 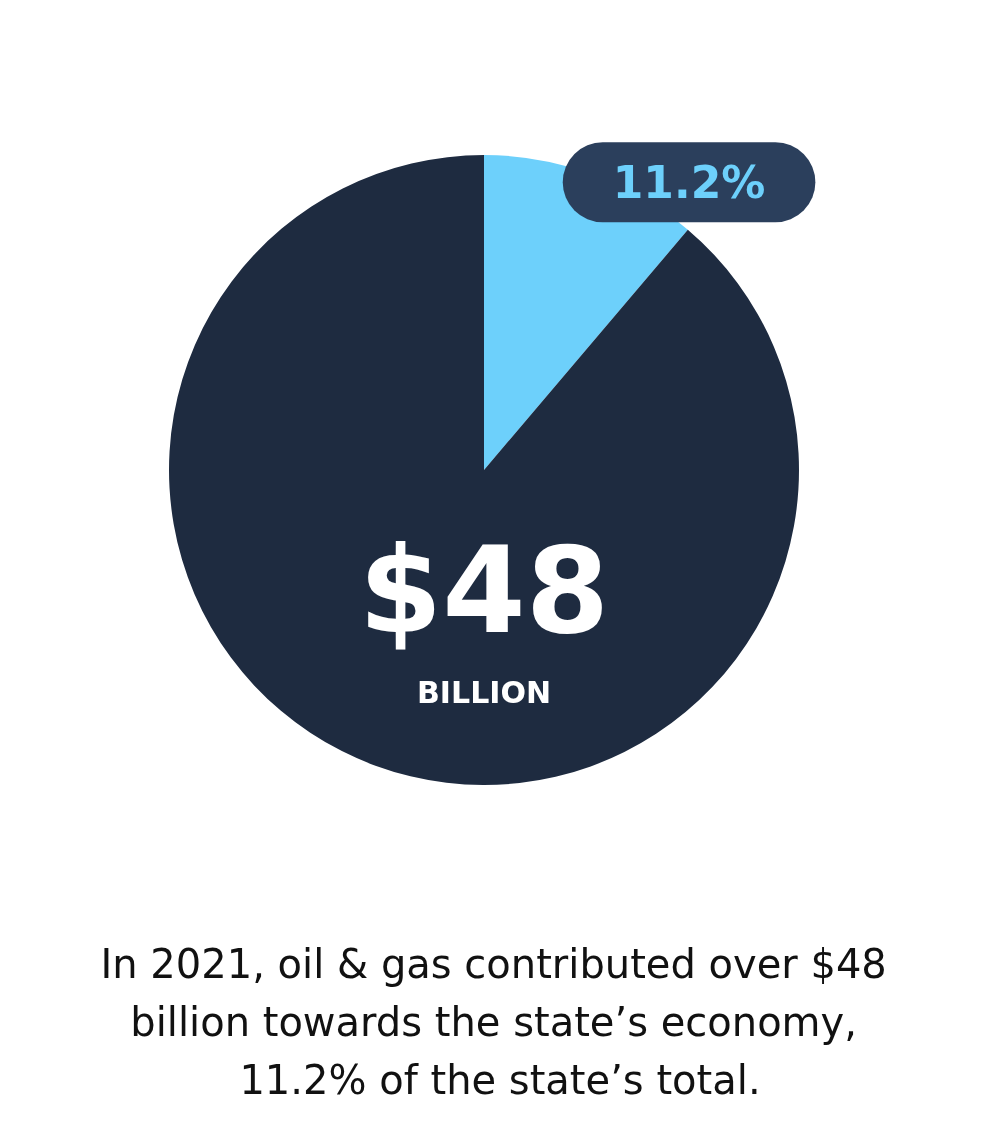 I want to click on text: BILLION, so click(x=484, y=692).